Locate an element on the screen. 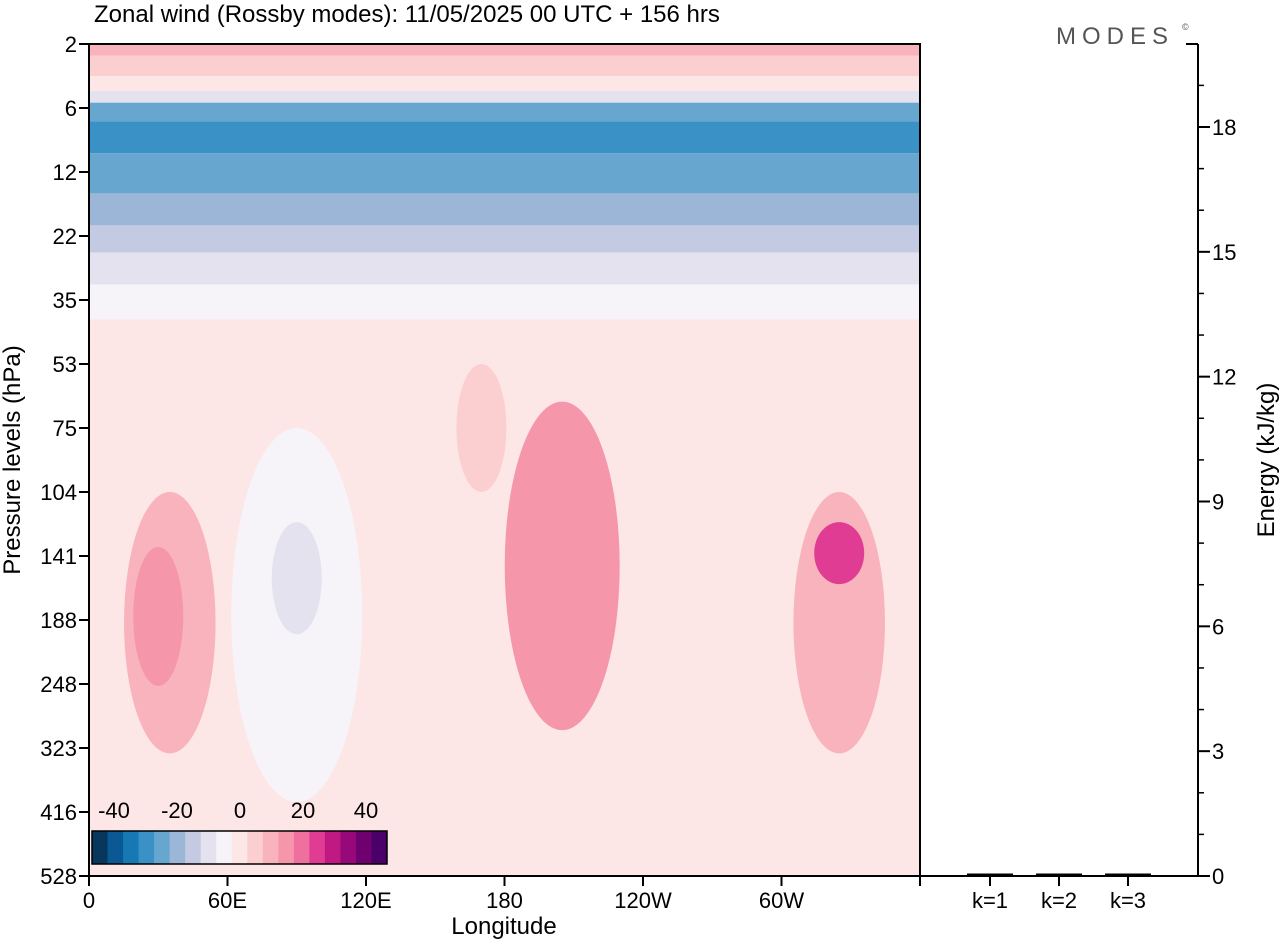  energy-tick-label: 9 is located at coordinates (1218, 502).